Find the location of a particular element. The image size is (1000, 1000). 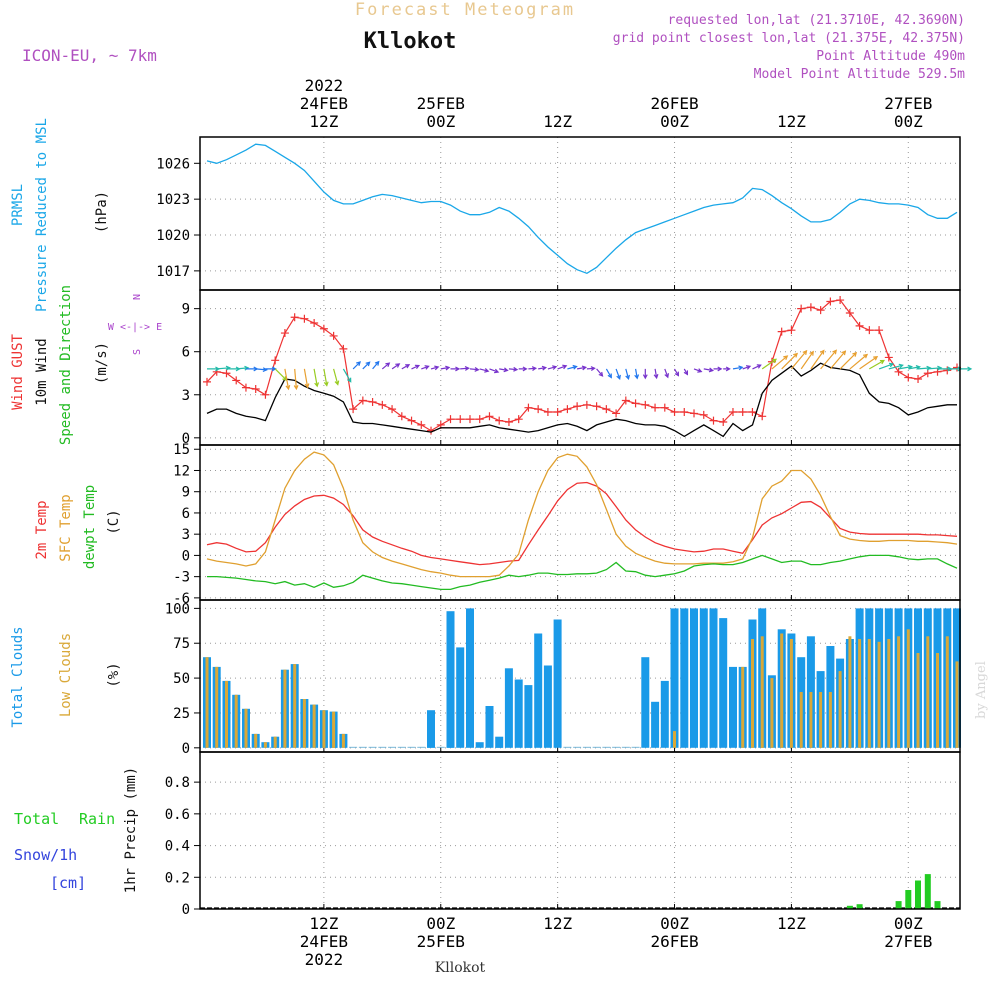

precip-label-cm: [cm] is located at coordinates (68, 883).